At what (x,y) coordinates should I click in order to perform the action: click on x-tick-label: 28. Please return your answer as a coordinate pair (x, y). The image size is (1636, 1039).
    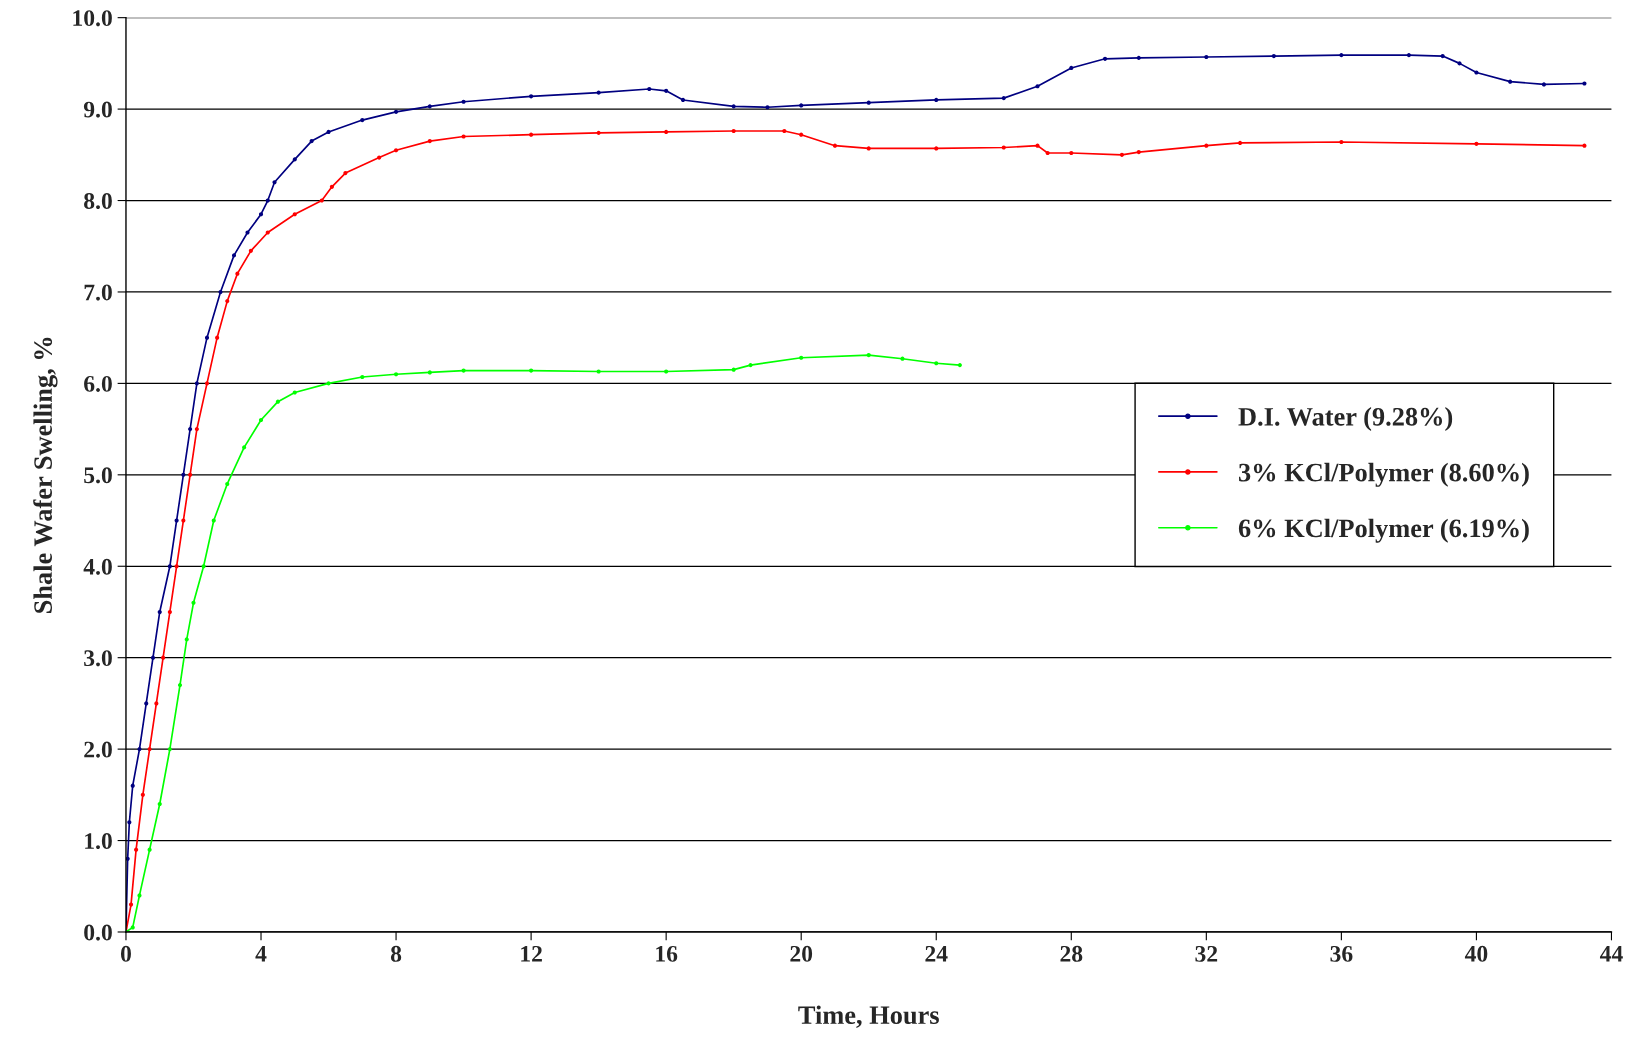
    Looking at the image, I should click on (1071, 953).